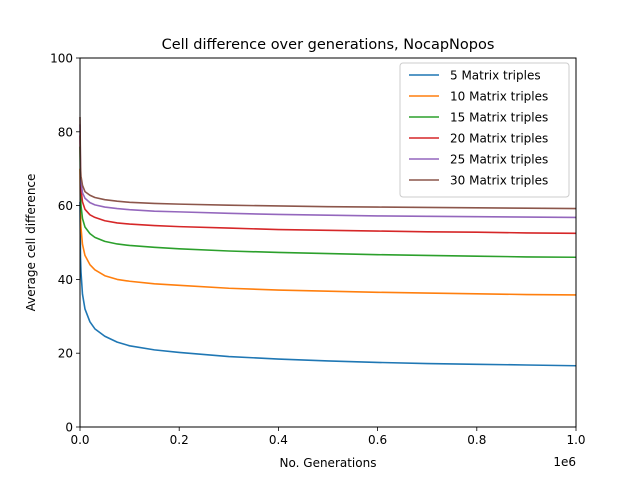 This screenshot has width=640, height=480. What do you see at coordinates (377, 440) in the screenshot?
I see `x-tick-label: 0.6` at bounding box center [377, 440].